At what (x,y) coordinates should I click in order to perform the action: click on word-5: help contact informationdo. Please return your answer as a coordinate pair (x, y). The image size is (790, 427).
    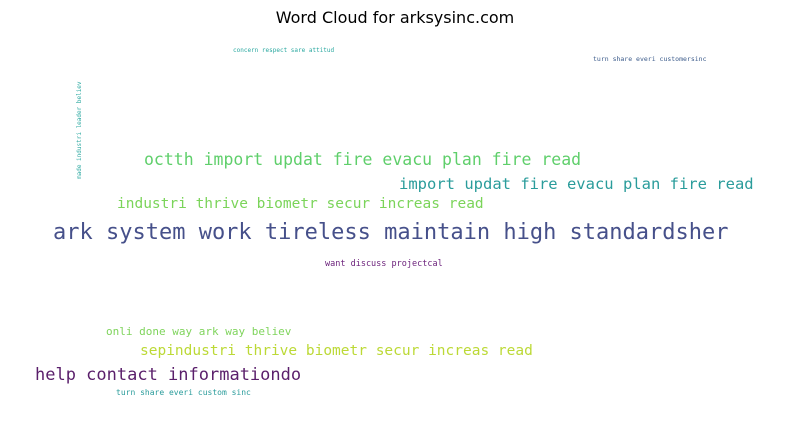
    Looking at the image, I should click on (168, 375).